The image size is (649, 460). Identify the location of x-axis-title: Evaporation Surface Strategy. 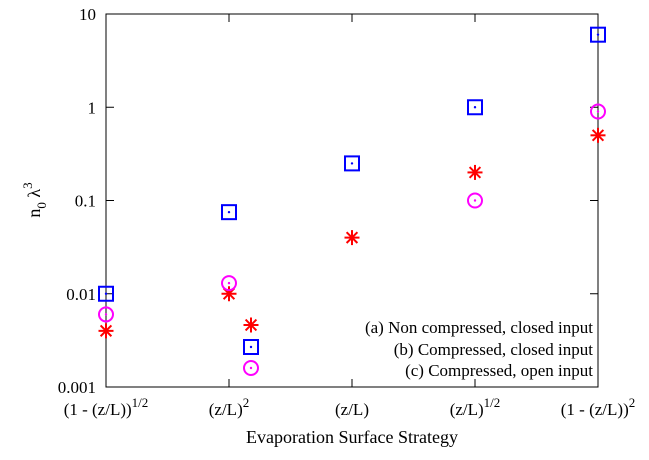
(352, 437).